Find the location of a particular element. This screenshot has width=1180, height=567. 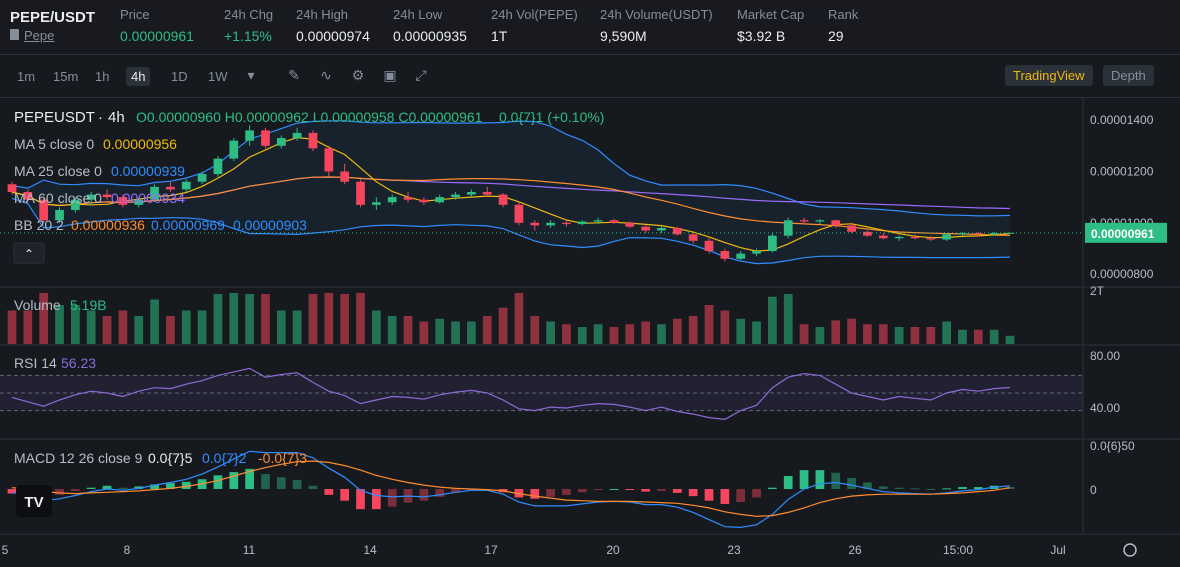

collapse-legend-button is located at coordinates (29, 253).